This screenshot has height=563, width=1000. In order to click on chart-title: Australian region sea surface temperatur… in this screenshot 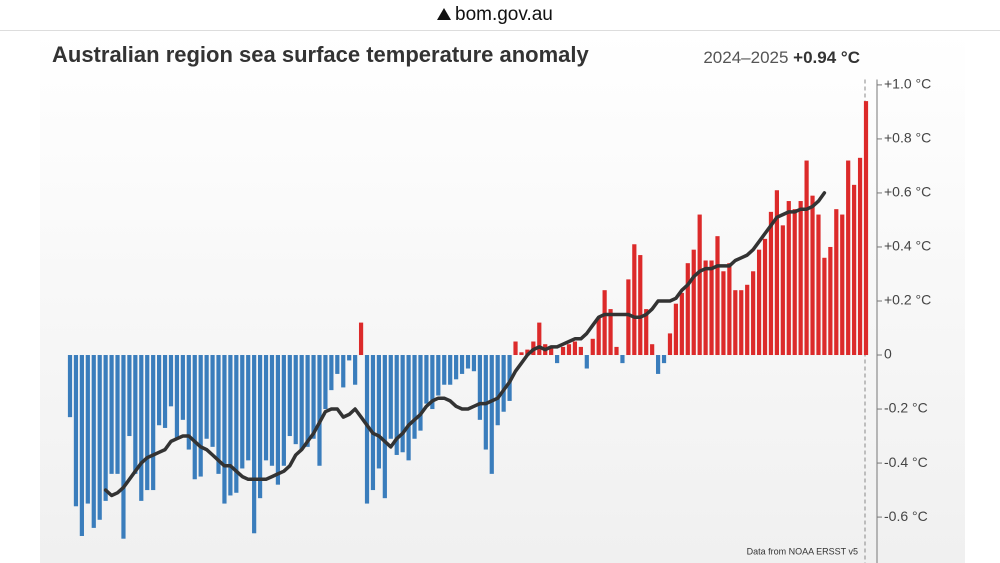, I will do `click(321, 54)`.